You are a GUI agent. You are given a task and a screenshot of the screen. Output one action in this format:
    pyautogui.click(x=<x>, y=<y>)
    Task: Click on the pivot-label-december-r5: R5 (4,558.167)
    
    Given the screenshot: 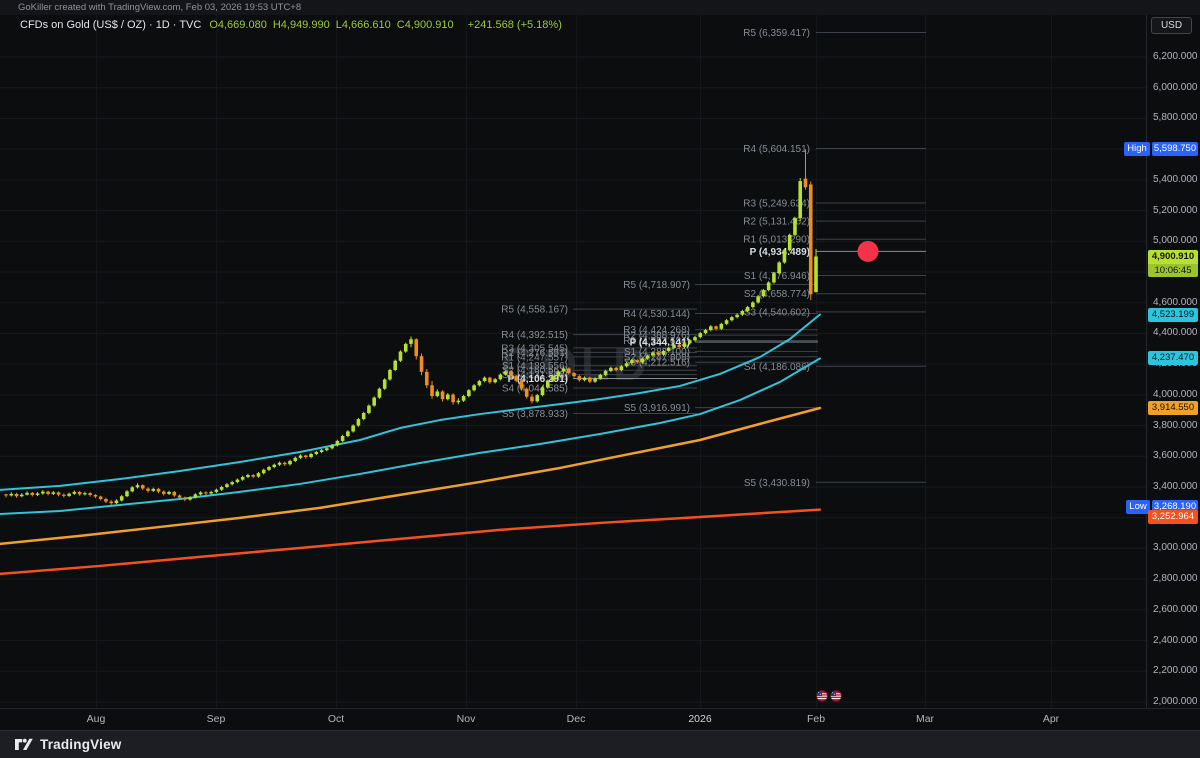 What is the action you would take?
    pyautogui.click(x=534, y=310)
    